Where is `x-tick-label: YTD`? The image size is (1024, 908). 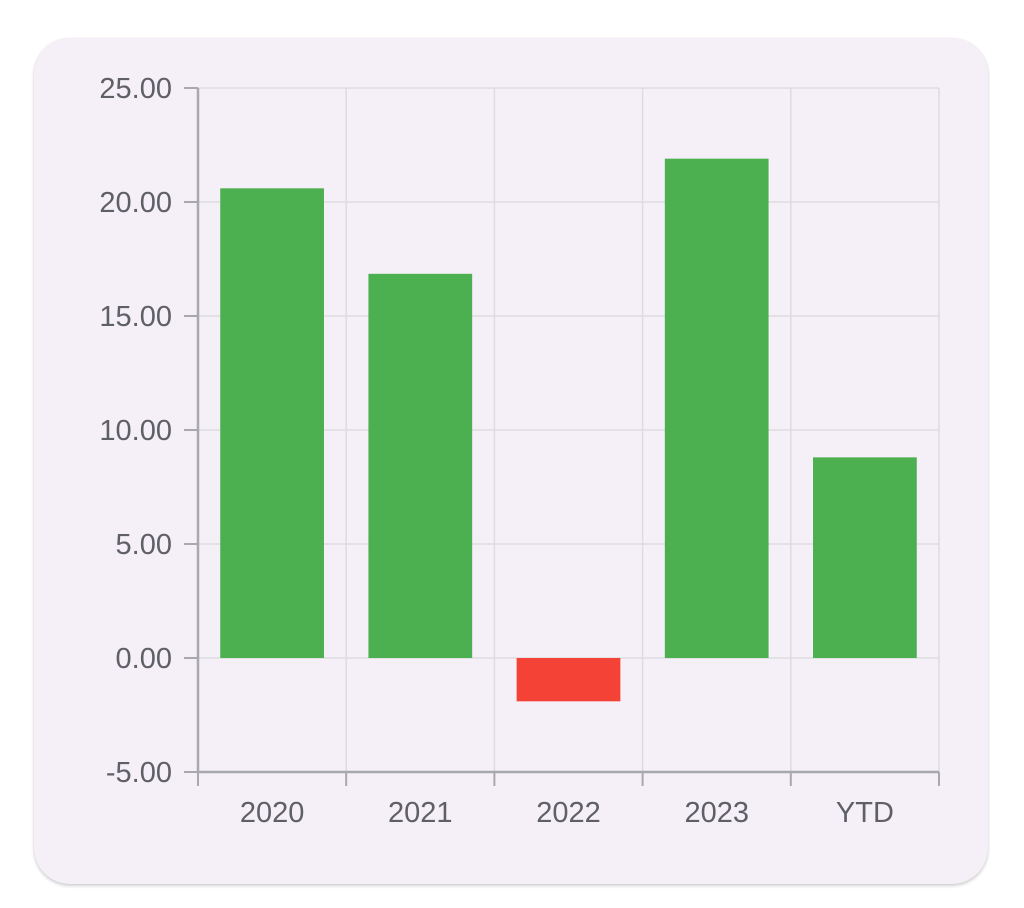 x-tick-label: YTD is located at coordinates (865, 813).